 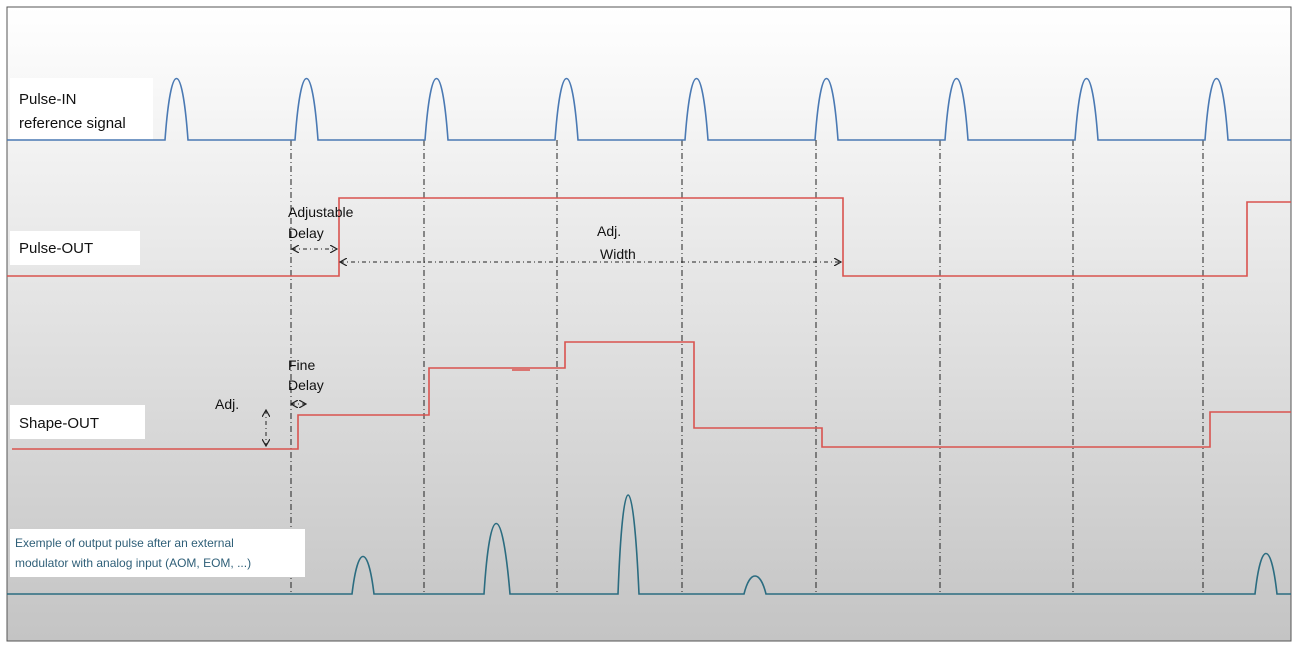 What do you see at coordinates (306, 233) in the screenshot?
I see `adjustable-delay-sublabel: Delay` at bounding box center [306, 233].